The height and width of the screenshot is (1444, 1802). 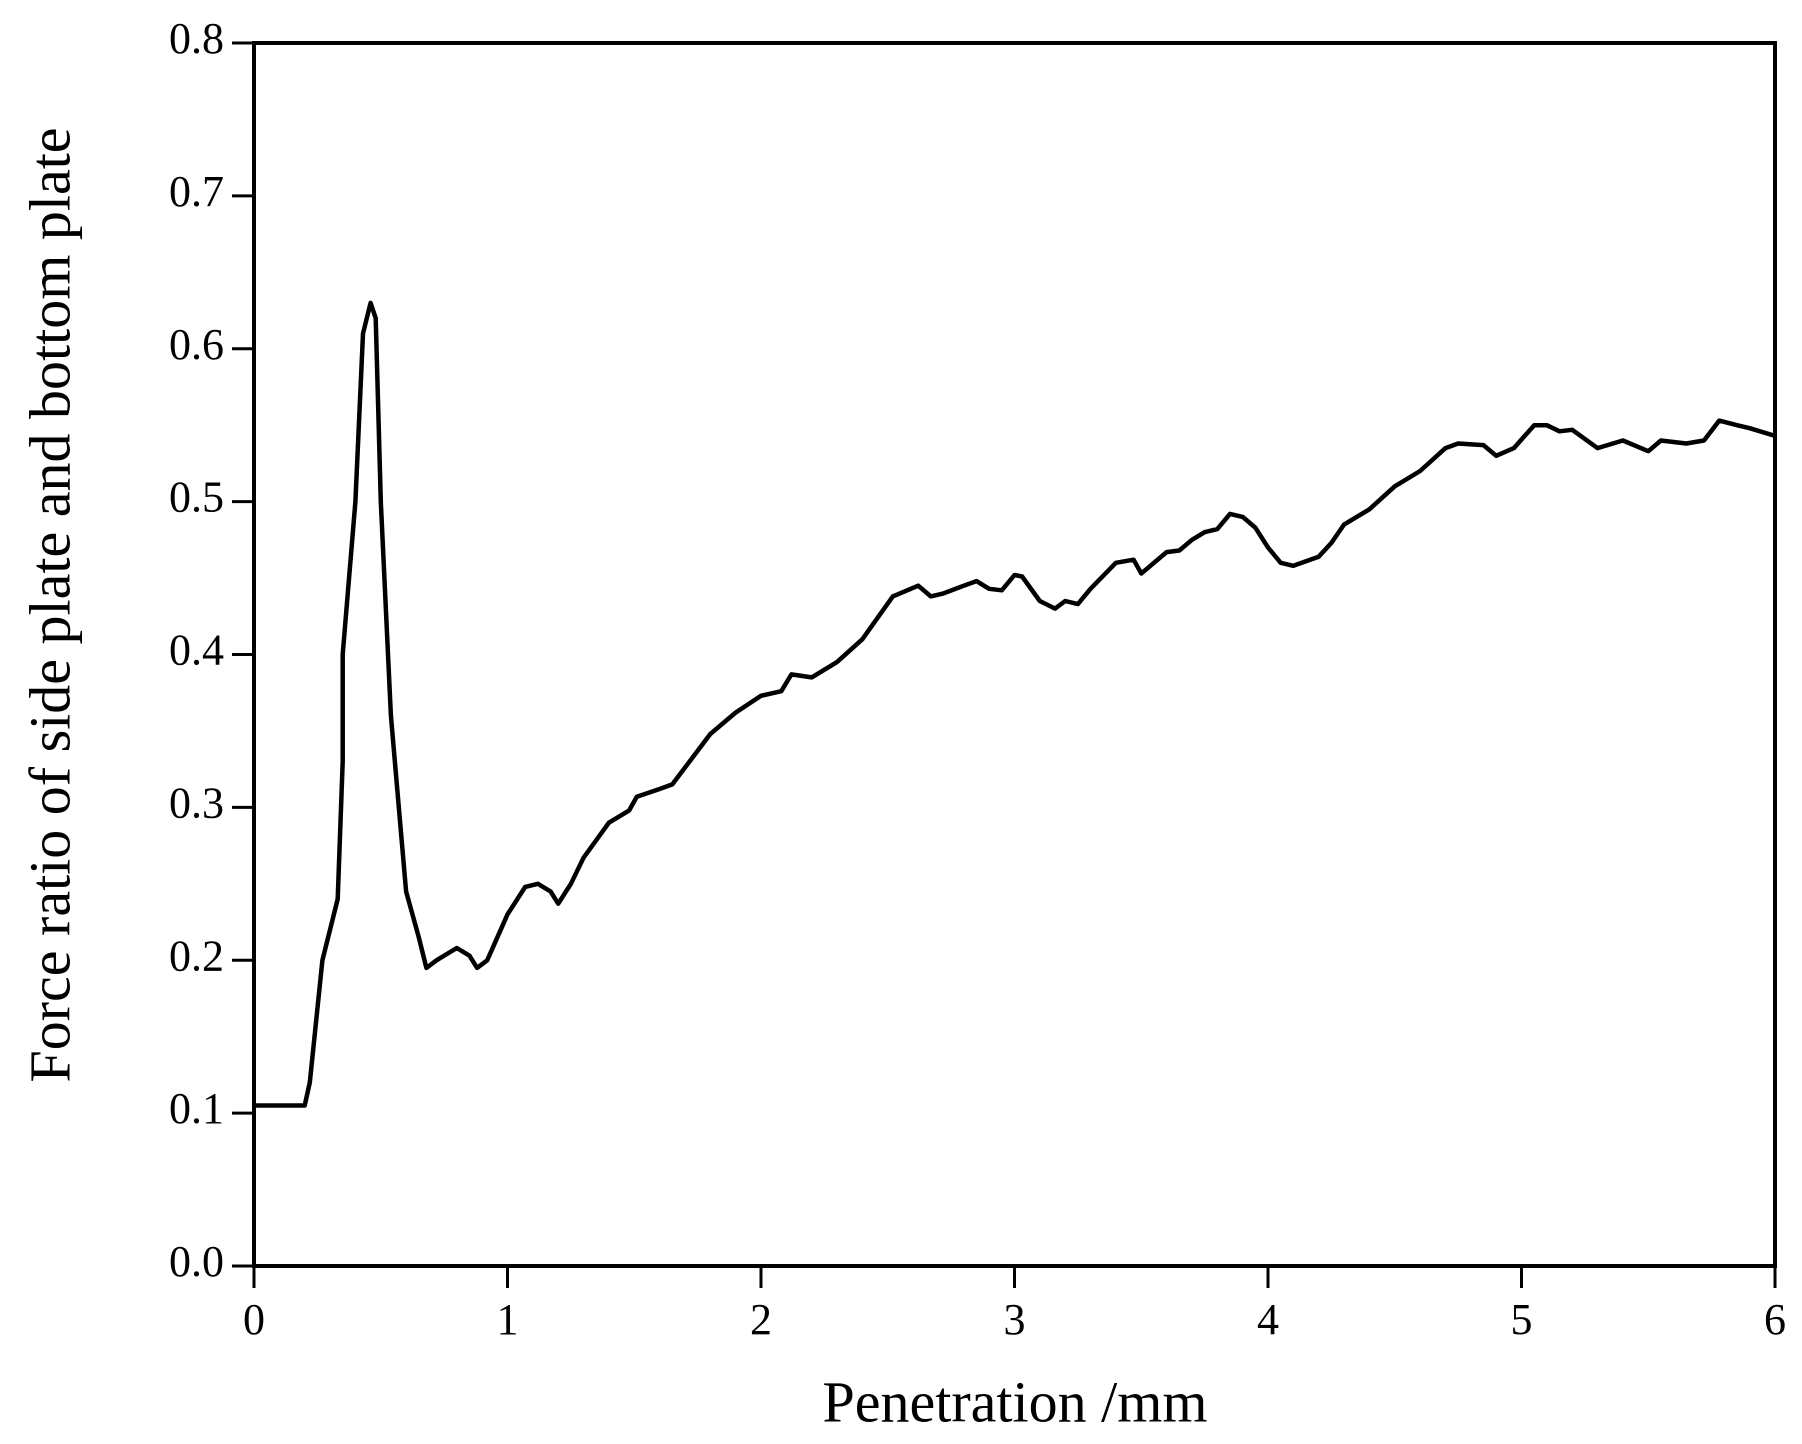 I want to click on x-tick-label: 3, so click(x=1015, y=1319).